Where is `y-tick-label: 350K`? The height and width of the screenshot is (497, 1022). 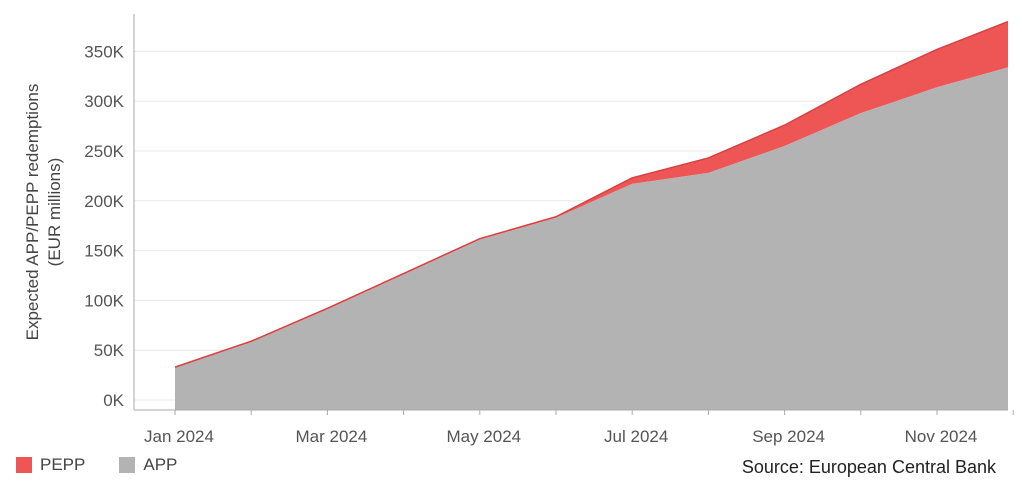
y-tick-label: 350K is located at coordinates (104, 51).